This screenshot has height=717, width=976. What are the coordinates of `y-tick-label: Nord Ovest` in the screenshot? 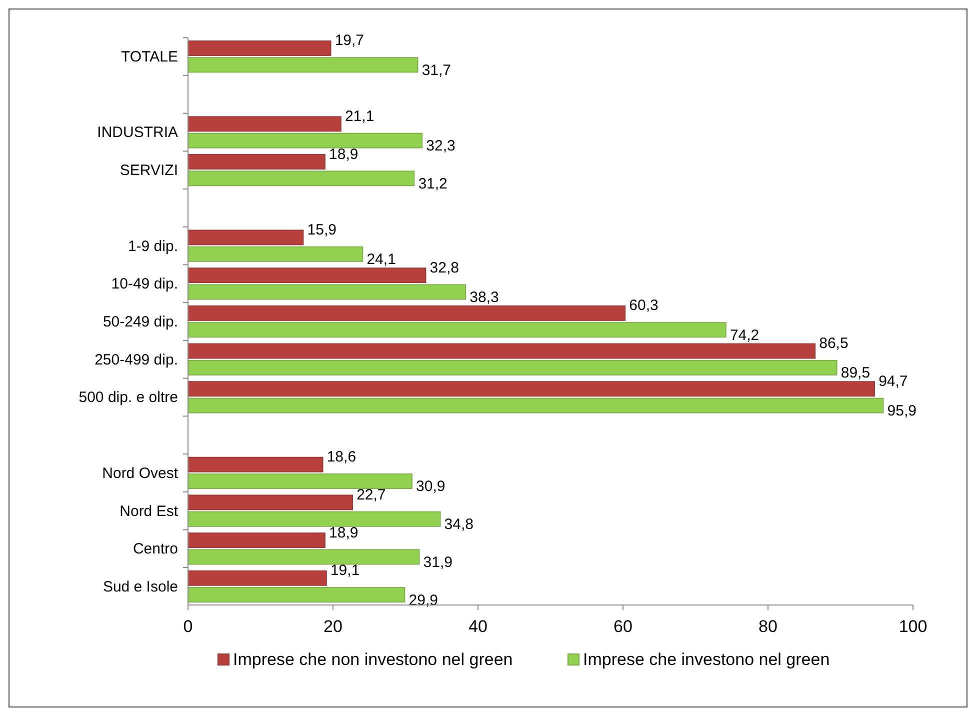 It's located at (140, 473).